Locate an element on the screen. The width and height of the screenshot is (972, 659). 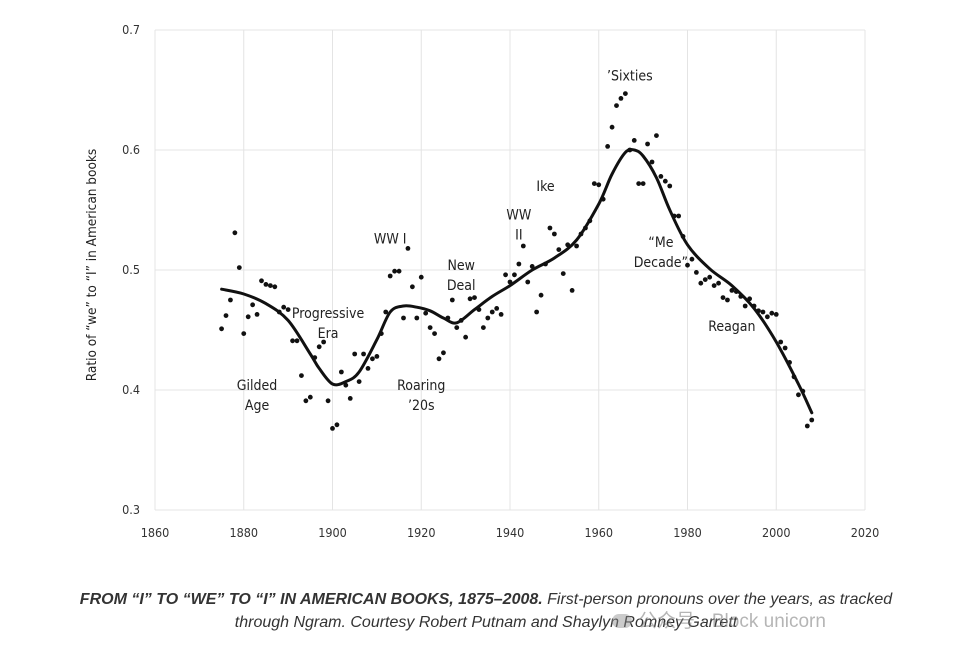
x-tick-label: 1980 is located at coordinates (687, 532).